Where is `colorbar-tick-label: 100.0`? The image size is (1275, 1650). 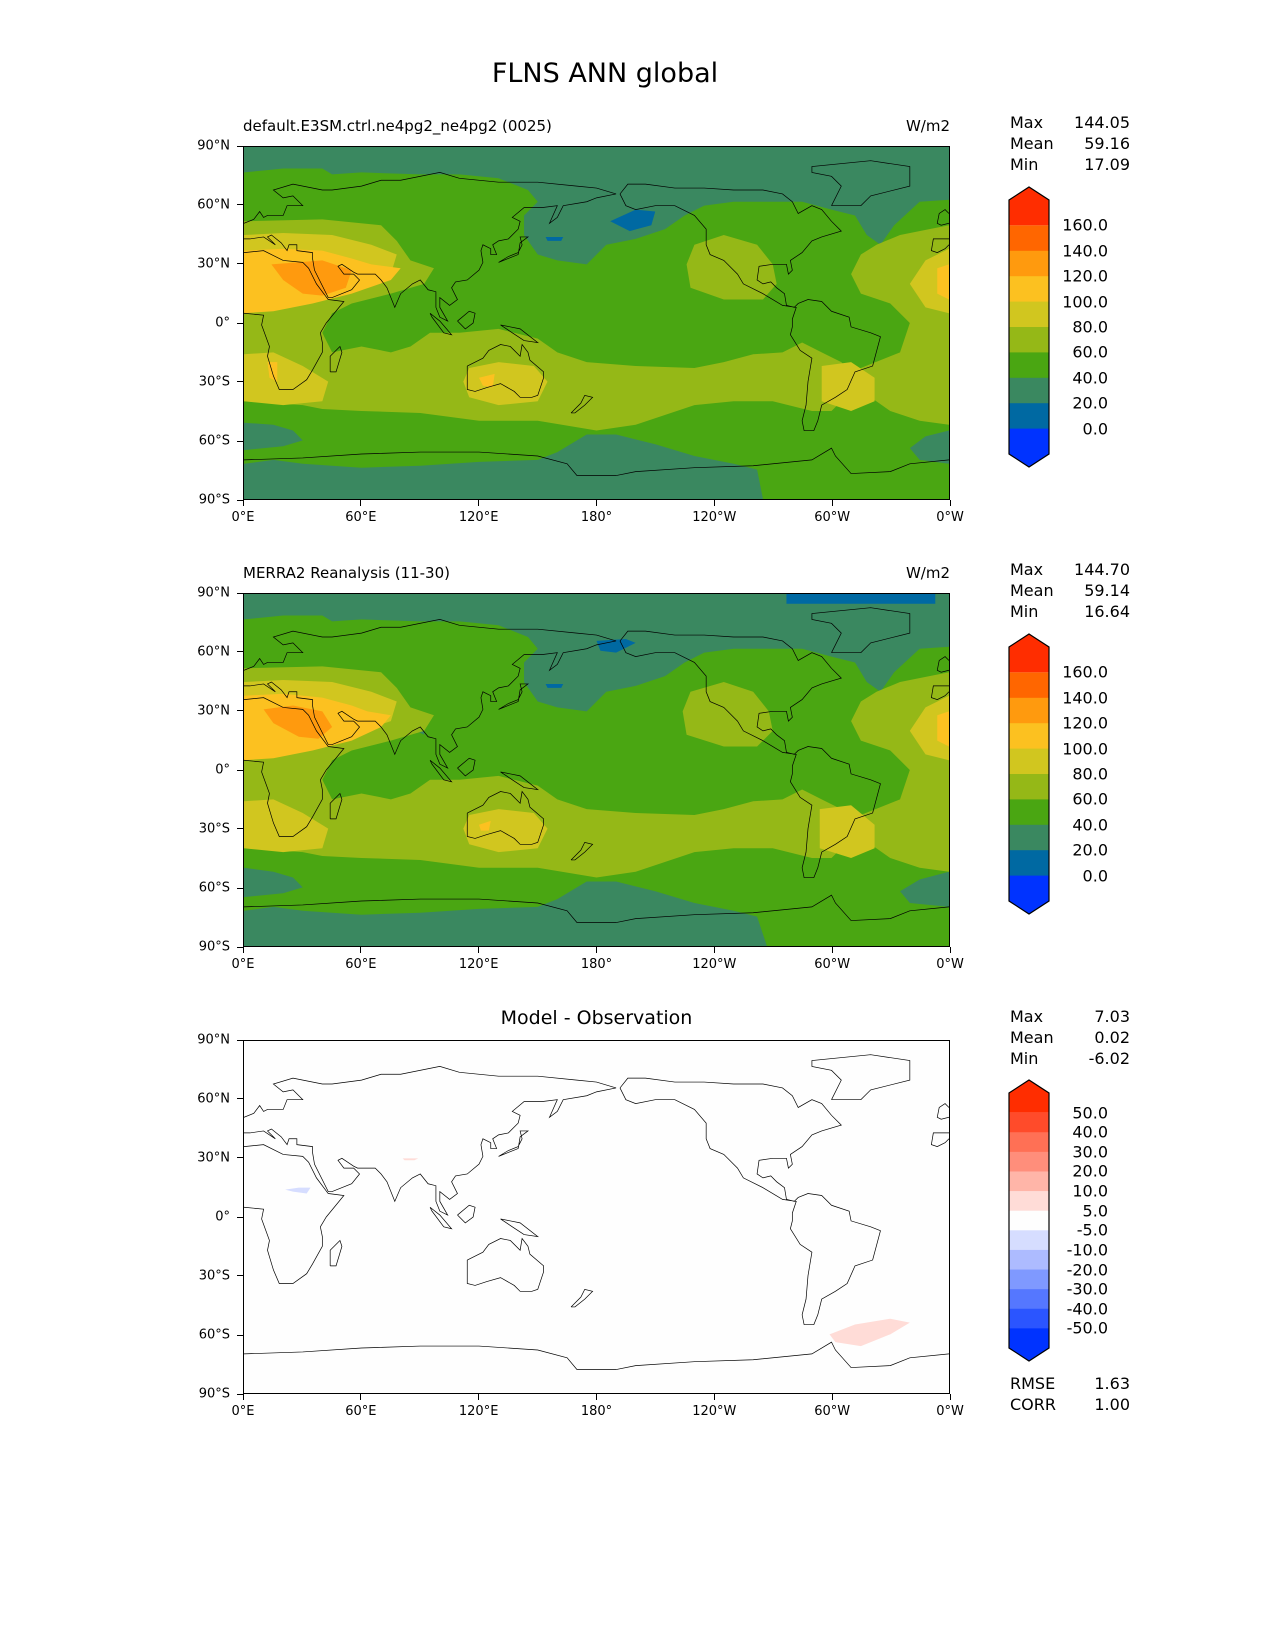 colorbar-tick-label: 100.0 is located at coordinates (1085, 302).